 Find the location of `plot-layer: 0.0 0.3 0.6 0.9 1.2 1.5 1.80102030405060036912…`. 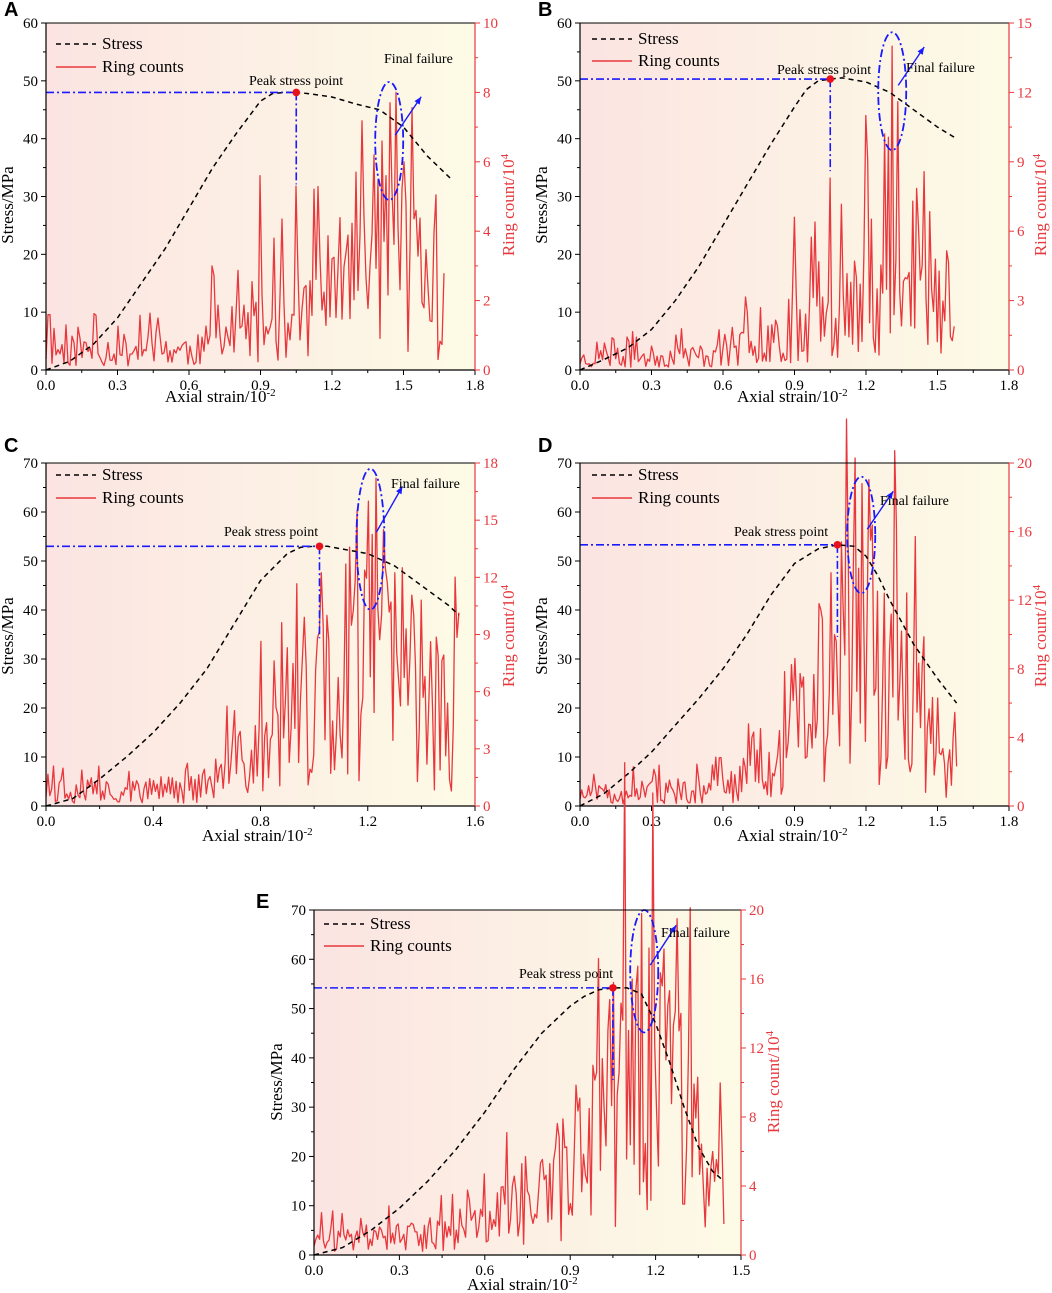

plot-layer: 0.0 0.3 0.6 0.9 1.2 1.5 1.80102030405060036912… is located at coordinates (794, 205).